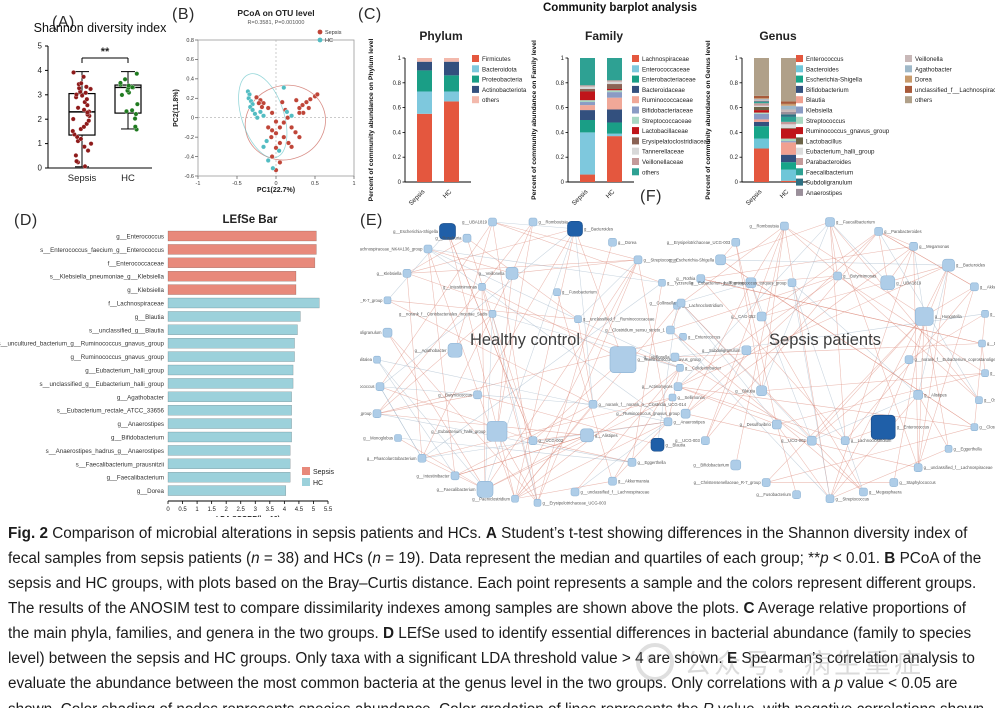  Describe the element at coordinates (124, 371) in the screenshot. I see `lefse-bar-label: g__Eubacterium_halli_group` at that location.